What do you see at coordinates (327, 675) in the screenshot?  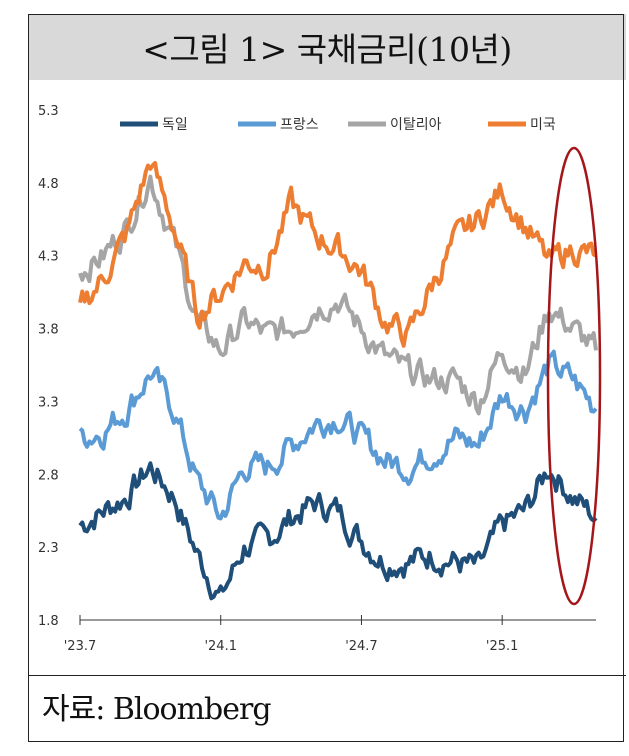 I see `footer-divider` at bounding box center [327, 675].